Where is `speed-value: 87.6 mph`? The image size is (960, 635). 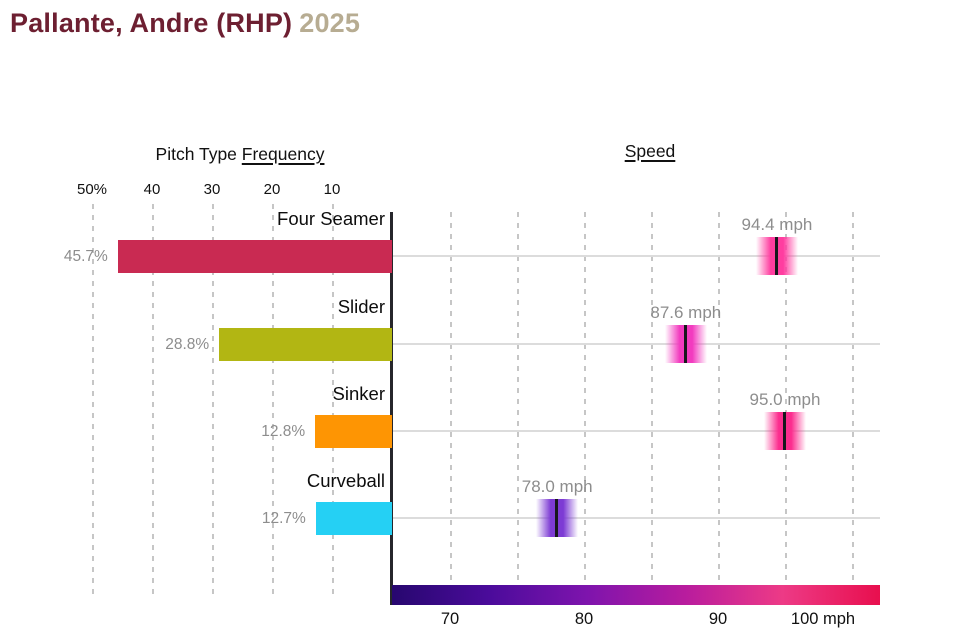 speed-value: 87.6 mph is located at coordinates (686, 312).